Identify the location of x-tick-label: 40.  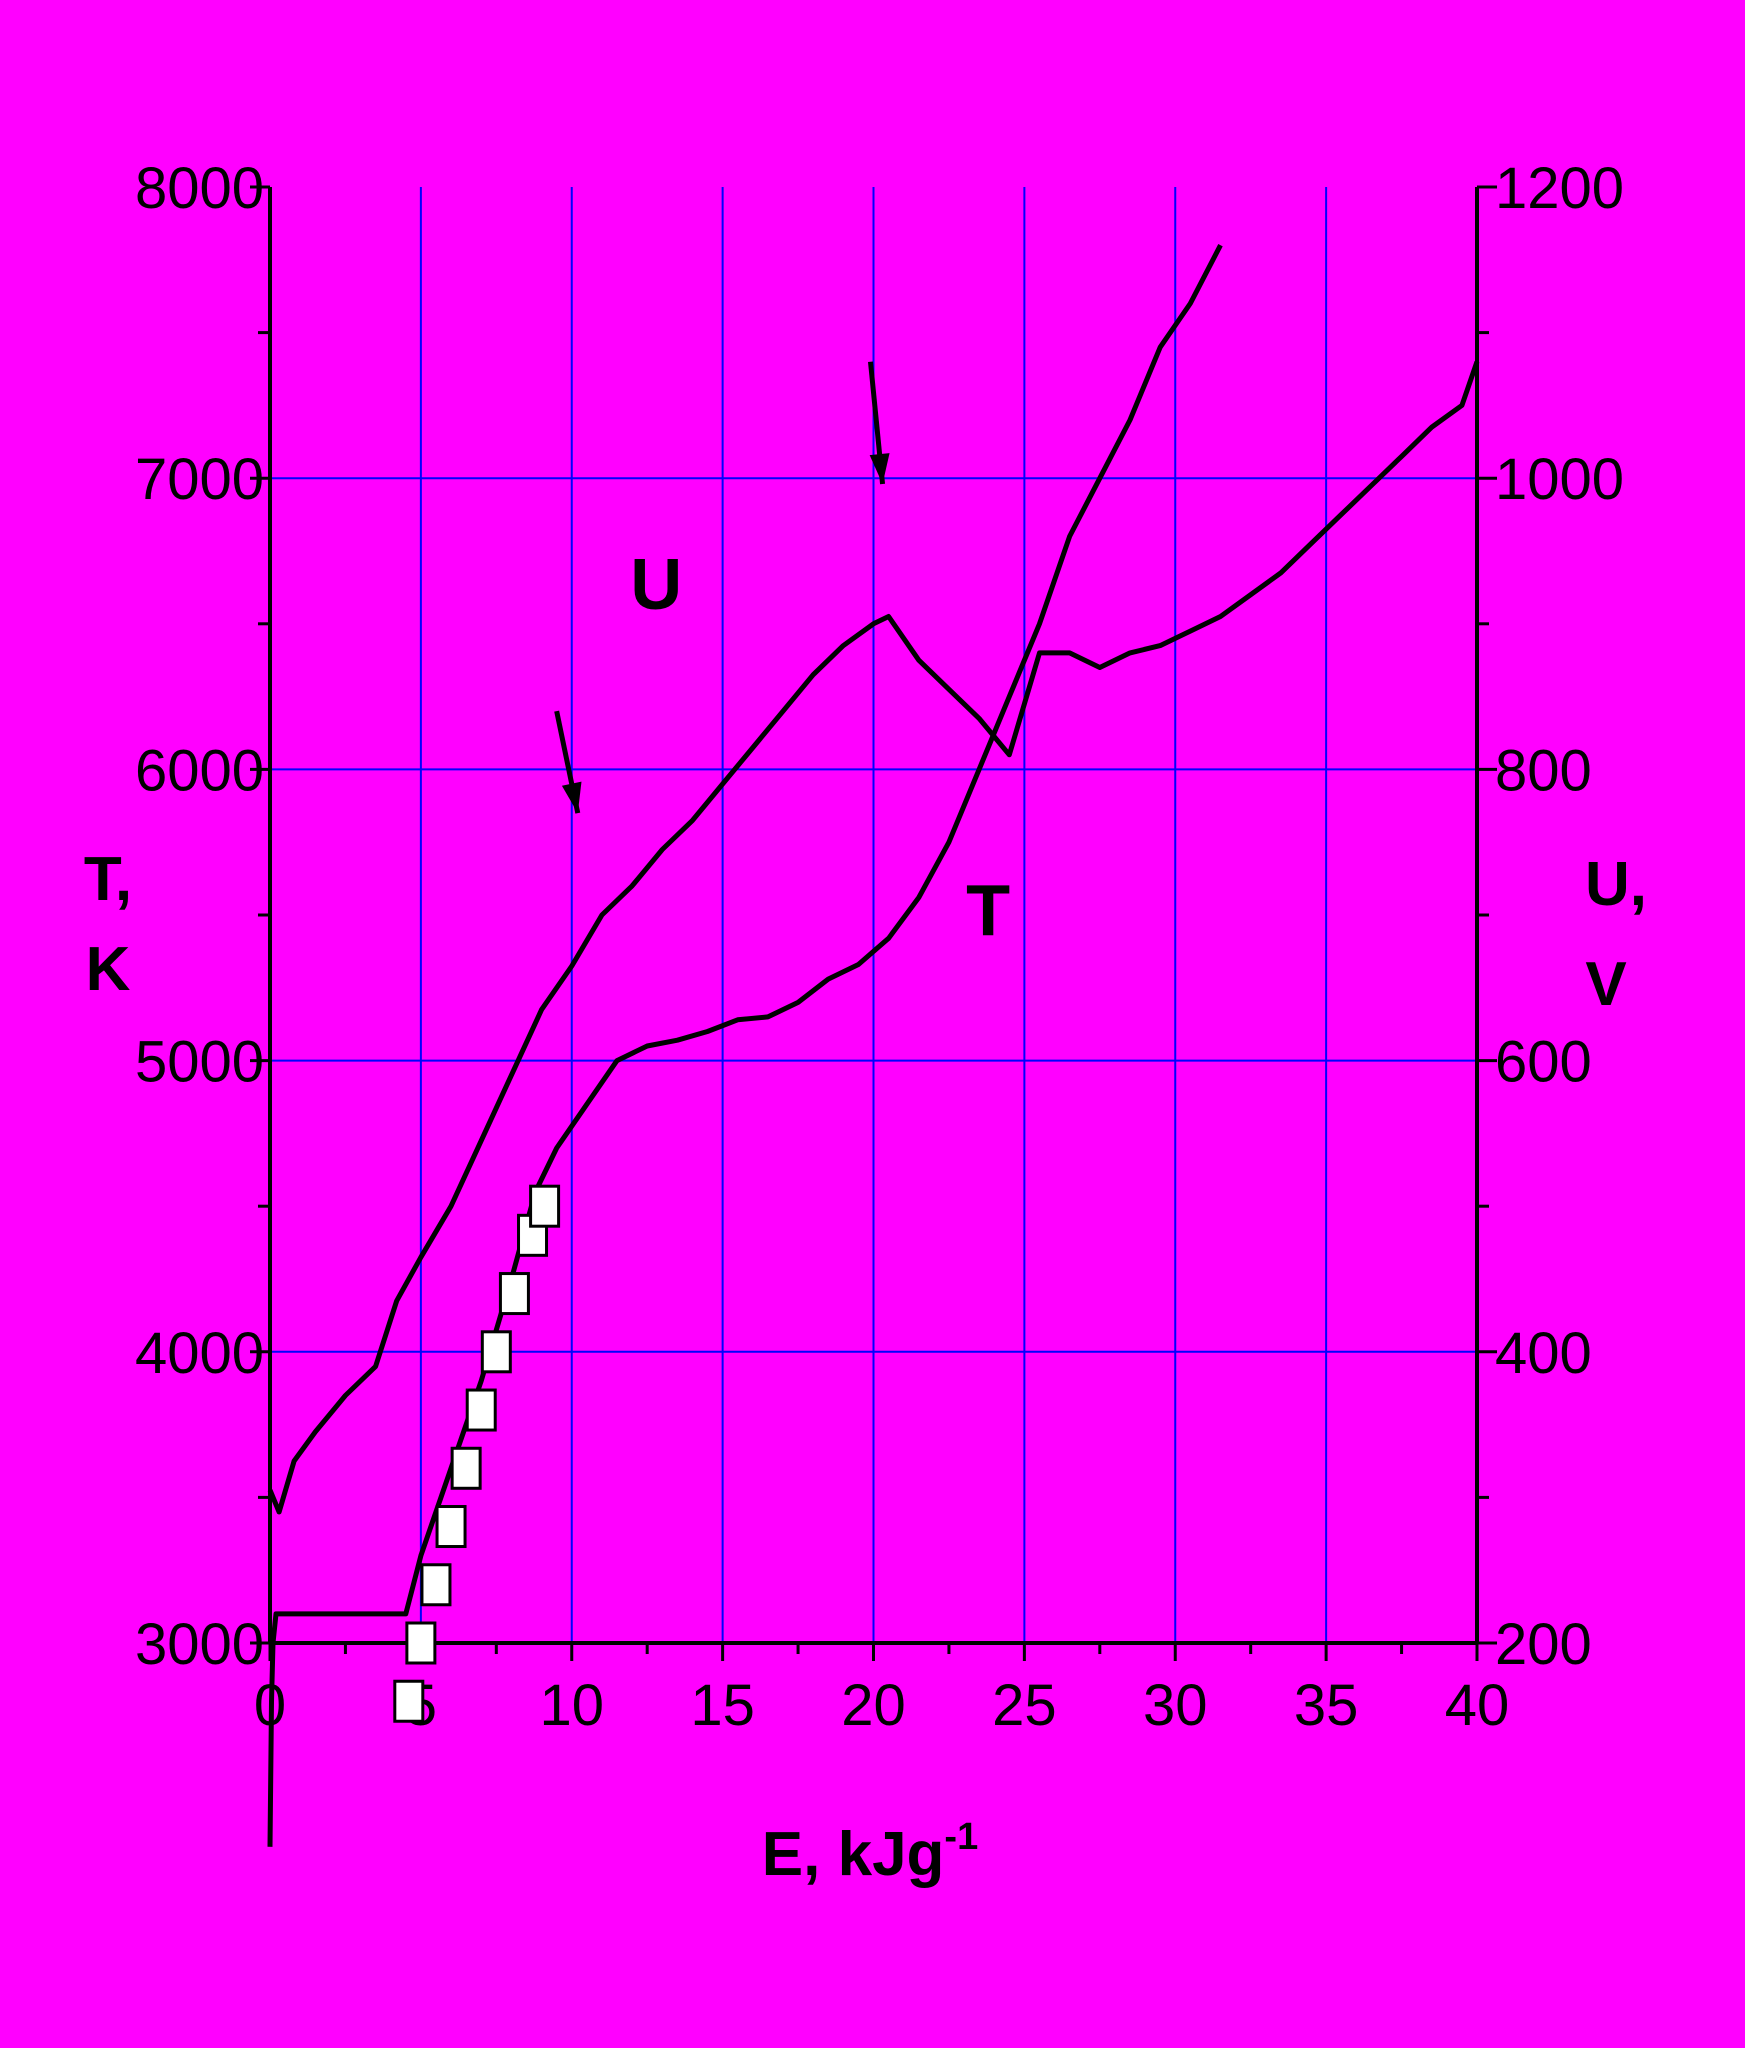
(1477, 1705).